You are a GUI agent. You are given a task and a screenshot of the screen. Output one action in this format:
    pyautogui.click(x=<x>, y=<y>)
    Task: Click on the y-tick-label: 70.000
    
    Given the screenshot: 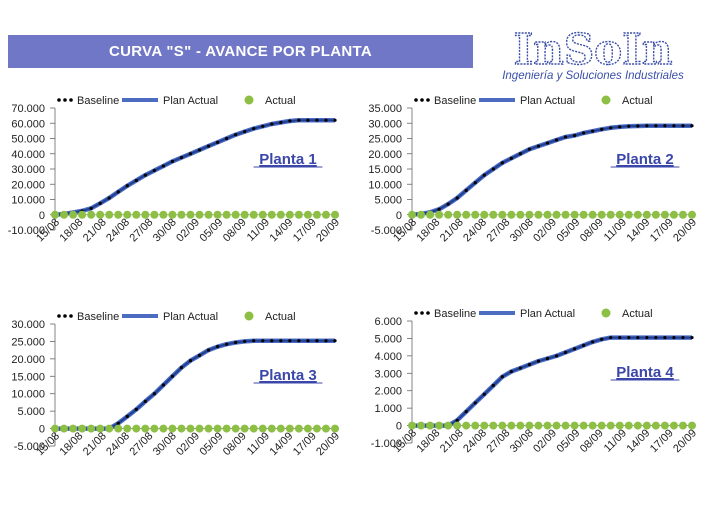 What is the action you would take?
    pyautogui.click(x=28, y=109)
    